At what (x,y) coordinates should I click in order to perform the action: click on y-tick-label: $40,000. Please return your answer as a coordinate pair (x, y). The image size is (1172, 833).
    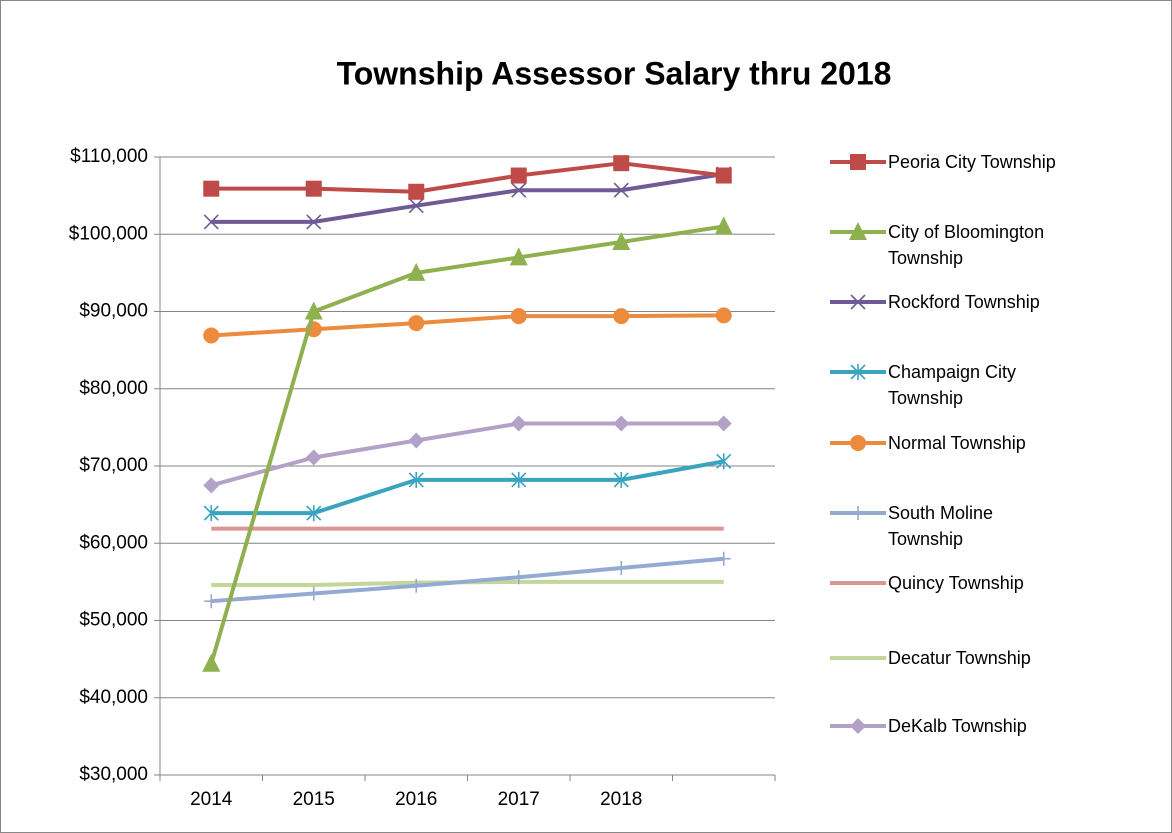
    Looking at the image, I should click on (113, 697).